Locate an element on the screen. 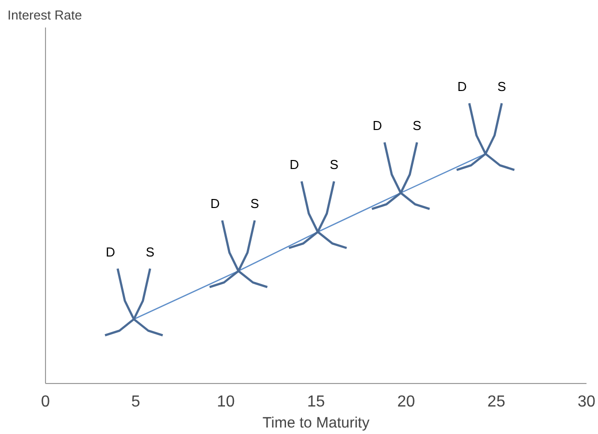  x-tick-label: 30 is located at coordinates (587, 402).